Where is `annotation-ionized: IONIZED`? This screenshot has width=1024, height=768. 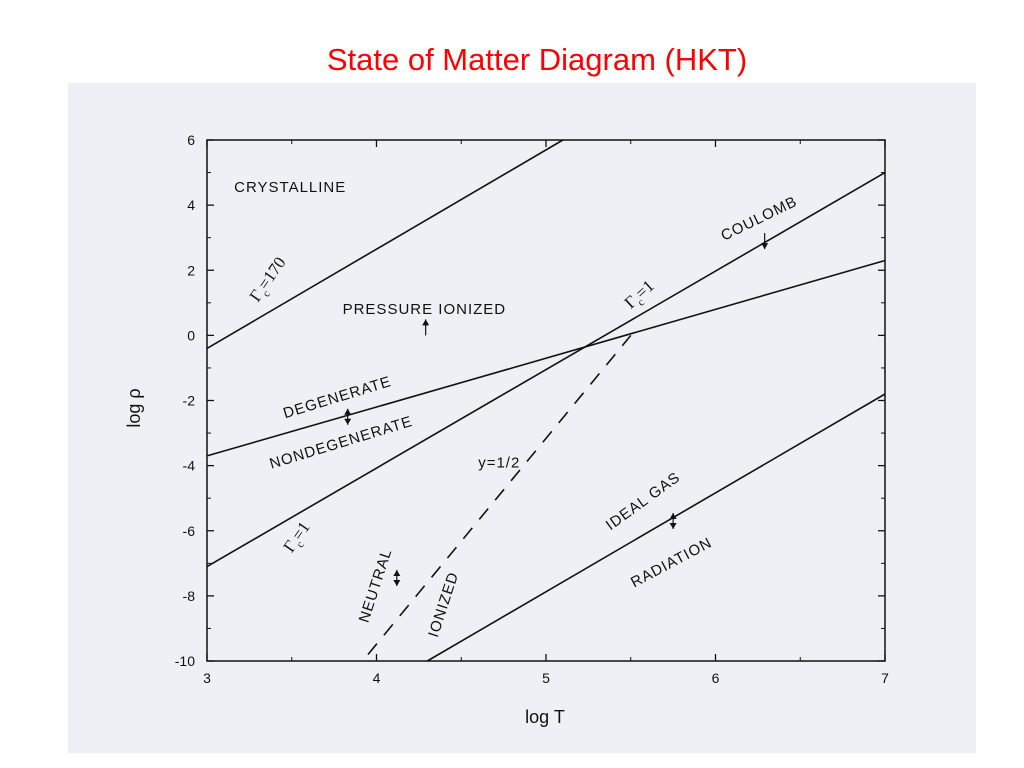
annotation-ionized: IONIZED is located at coordinates (443, 605).